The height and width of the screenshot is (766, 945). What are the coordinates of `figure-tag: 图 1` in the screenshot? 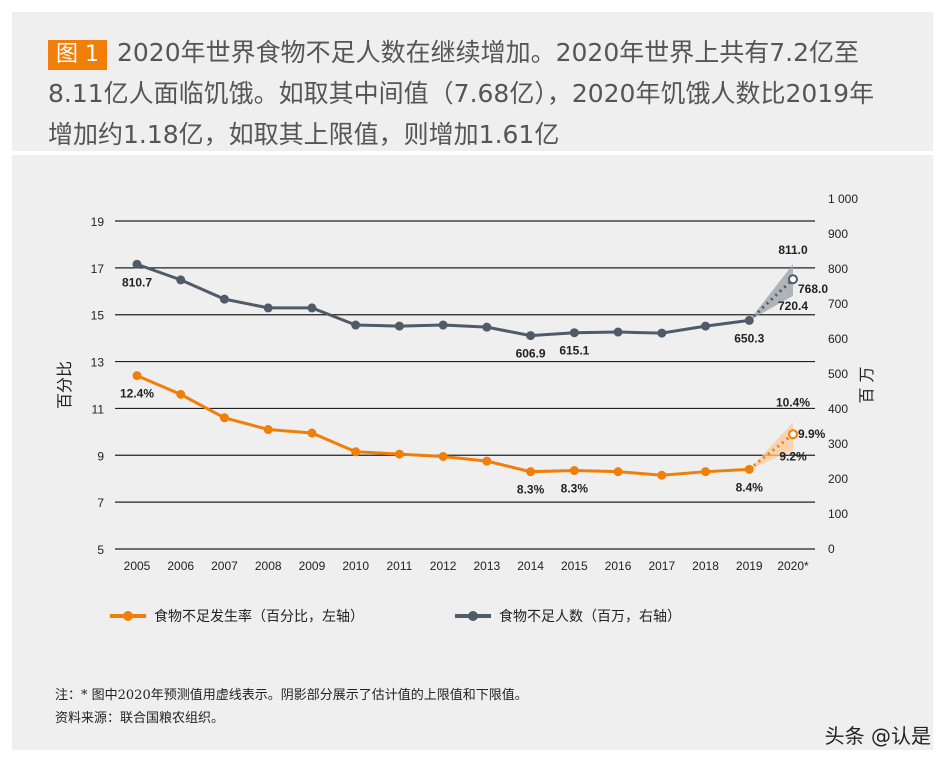 It's located at (77, 55).